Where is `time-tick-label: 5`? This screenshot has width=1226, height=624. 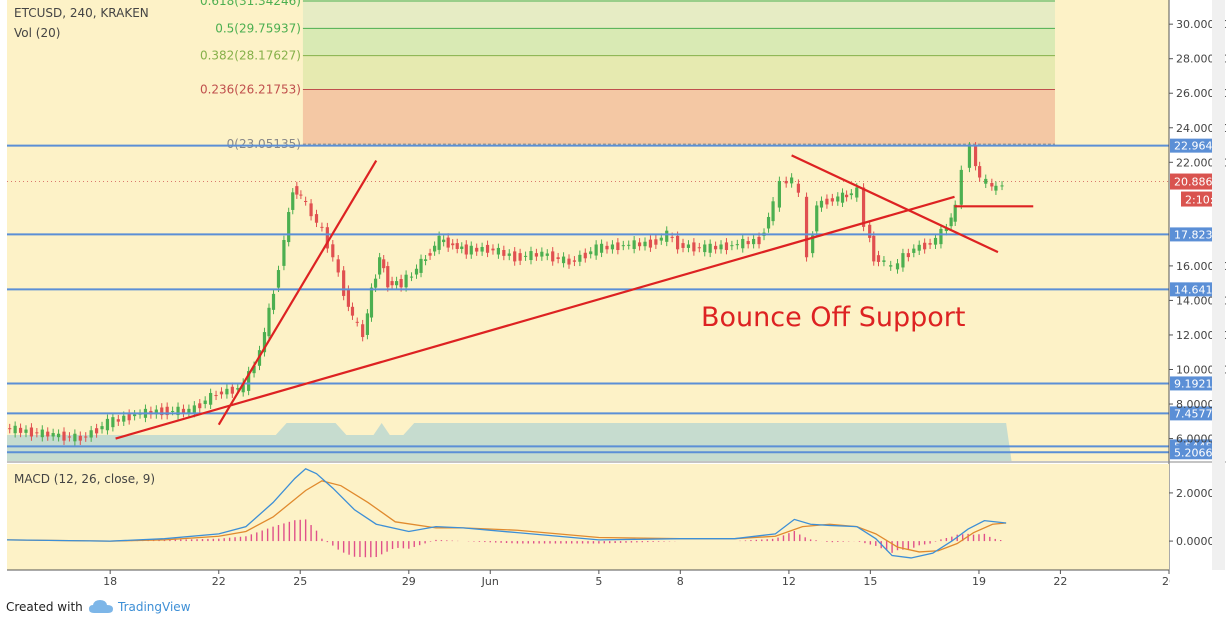 time-tick-label: 5 is located at coordinates (598, 581).